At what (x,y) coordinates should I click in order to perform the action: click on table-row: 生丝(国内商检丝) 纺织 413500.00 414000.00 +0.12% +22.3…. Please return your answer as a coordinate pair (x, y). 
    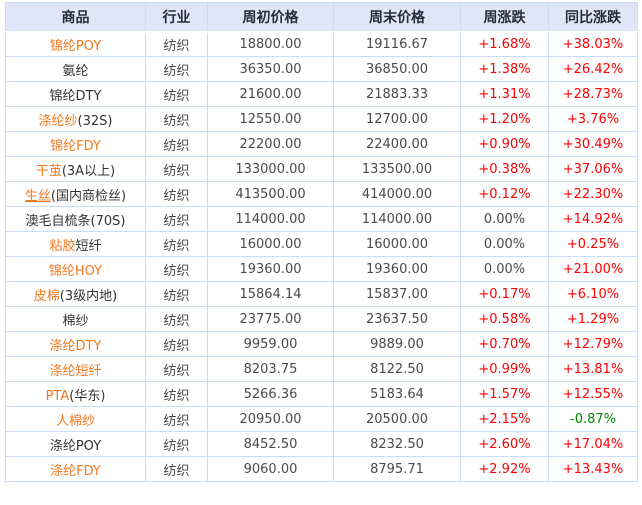
    Looking at the image, I should click on (321, 194).